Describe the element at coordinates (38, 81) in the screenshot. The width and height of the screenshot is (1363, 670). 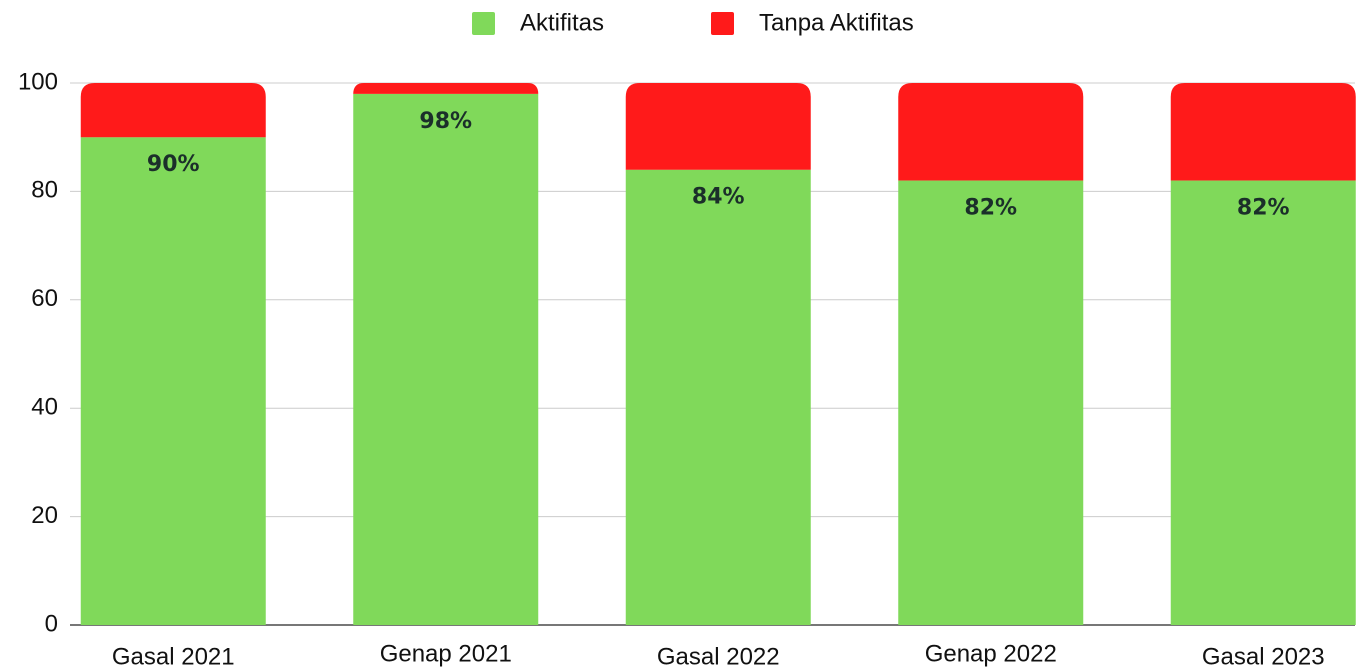
I see `y-tick-label: 100` at that location.